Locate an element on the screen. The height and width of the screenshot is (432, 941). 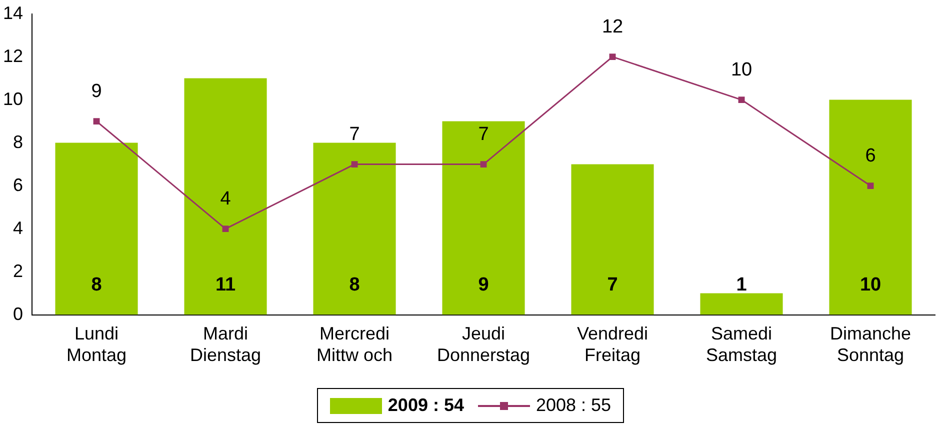
x-tick-label: Mardi Dienstag is located at coordinates (226, 345).